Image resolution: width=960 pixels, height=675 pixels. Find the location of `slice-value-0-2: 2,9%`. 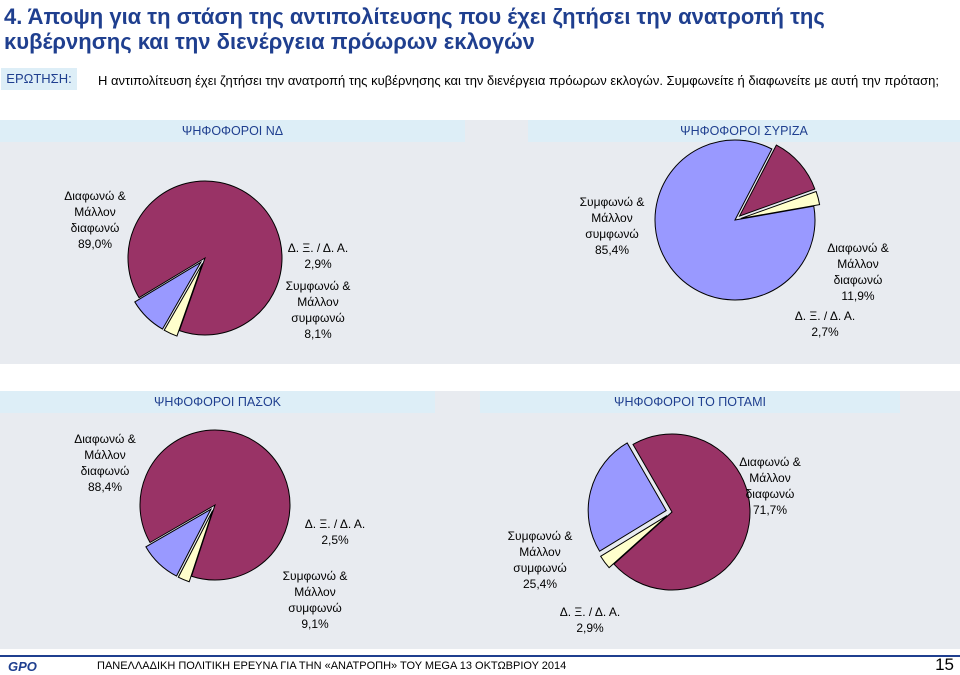

slice-value-0-2: 2,9% is located at coordinates (318, 264).